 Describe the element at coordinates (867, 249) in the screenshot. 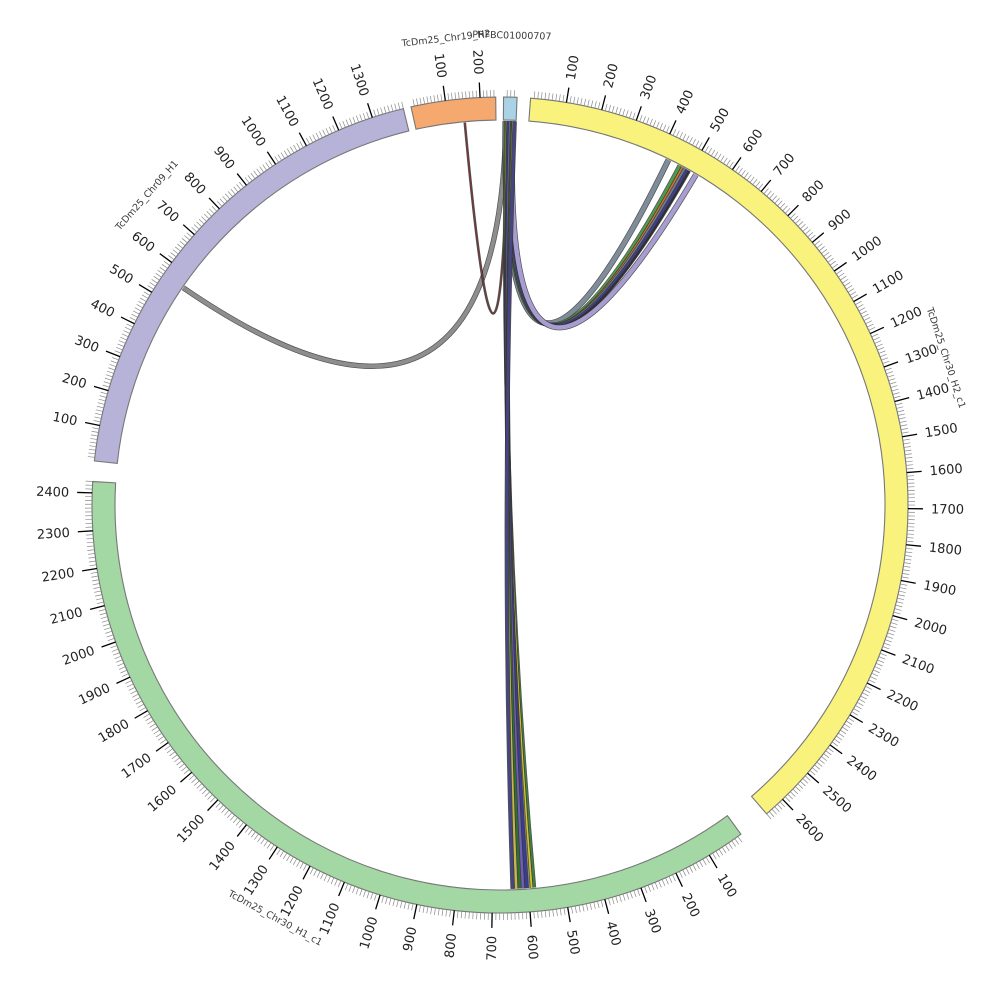

I see `tick-label: 1000` at that location.